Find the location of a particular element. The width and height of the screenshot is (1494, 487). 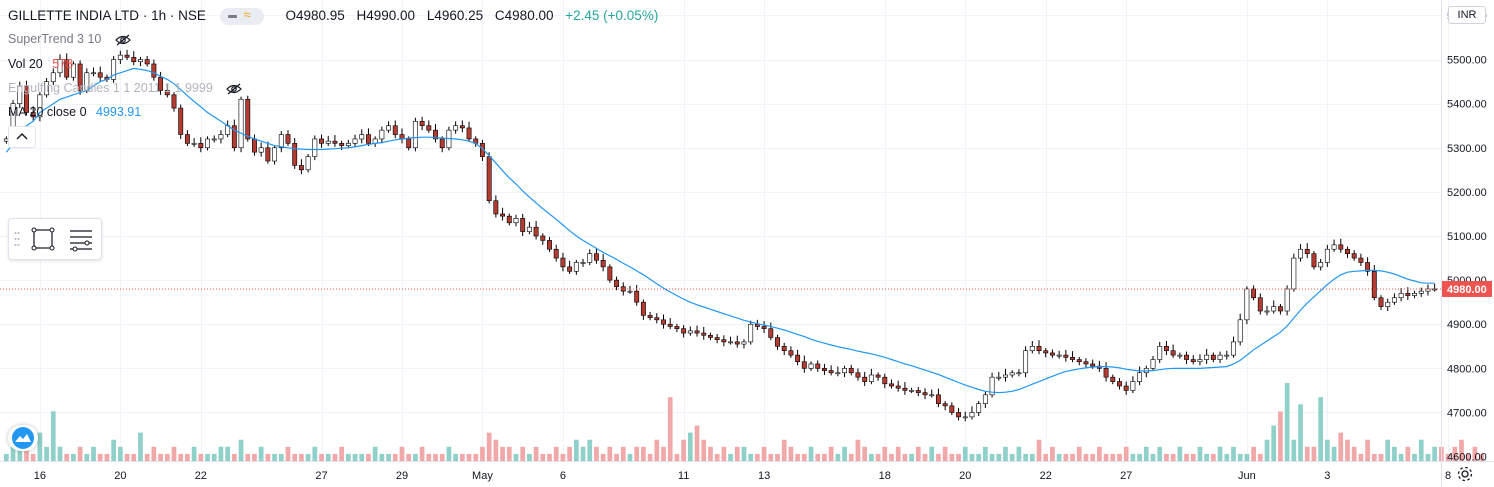

price-tick-label: 4900.00 is located at coordinates (1467, 325).